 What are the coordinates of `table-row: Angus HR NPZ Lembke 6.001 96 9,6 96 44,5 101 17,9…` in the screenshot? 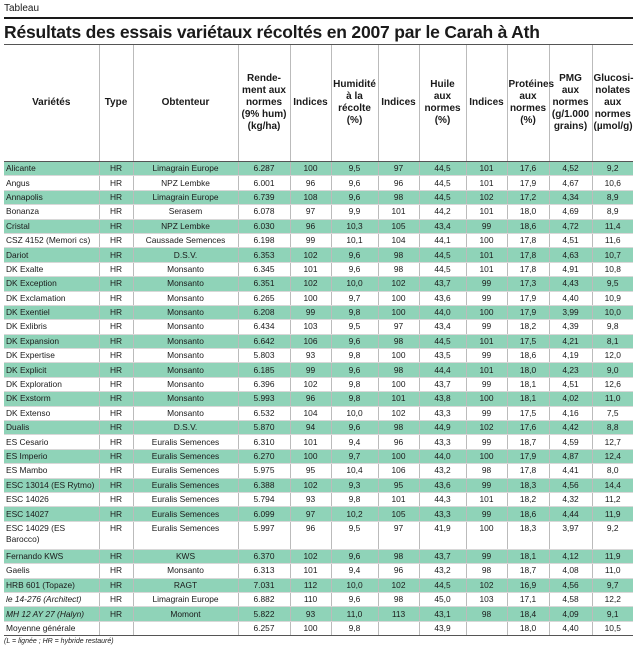 It's located at (318, 183).